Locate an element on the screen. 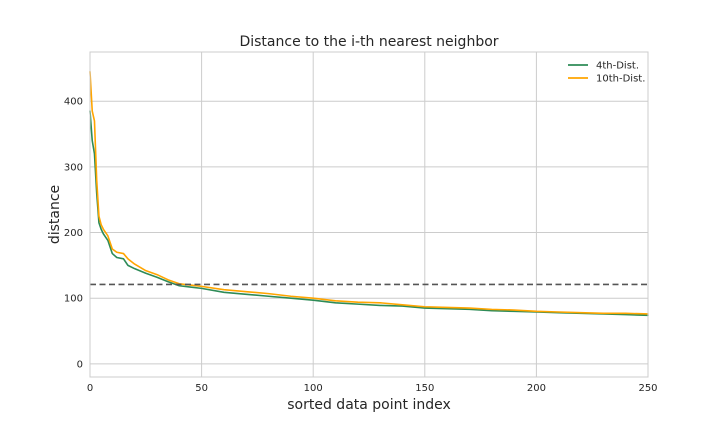  x-tick-label: 50 is located at coordinates (201, 388).